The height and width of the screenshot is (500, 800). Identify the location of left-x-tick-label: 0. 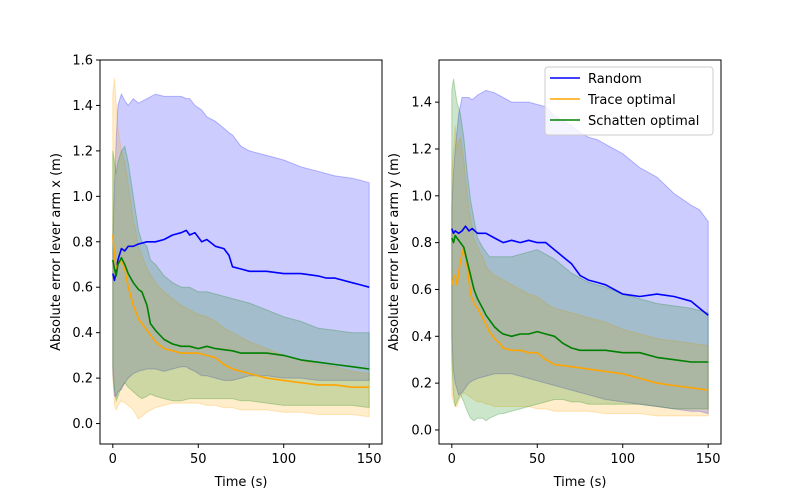
(113, 459).